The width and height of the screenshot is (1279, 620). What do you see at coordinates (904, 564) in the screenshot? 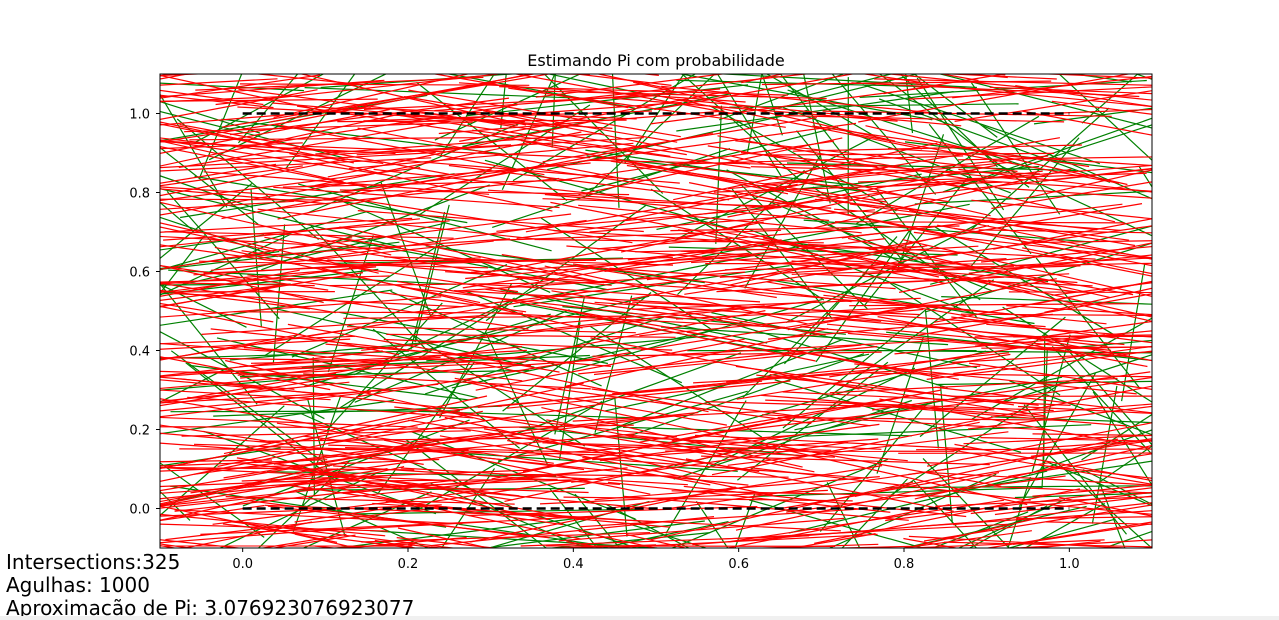
I see `x-tick-label: 0.8` at bounding box center [904, 564].